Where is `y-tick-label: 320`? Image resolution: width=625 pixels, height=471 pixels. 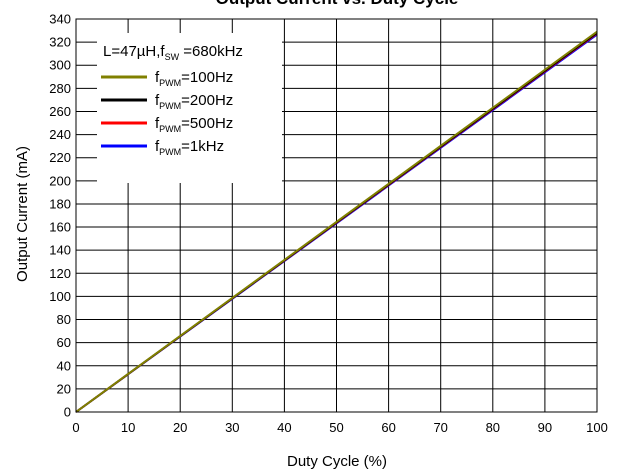
y-tick-label: 320 is located at coordinates (60, 42).